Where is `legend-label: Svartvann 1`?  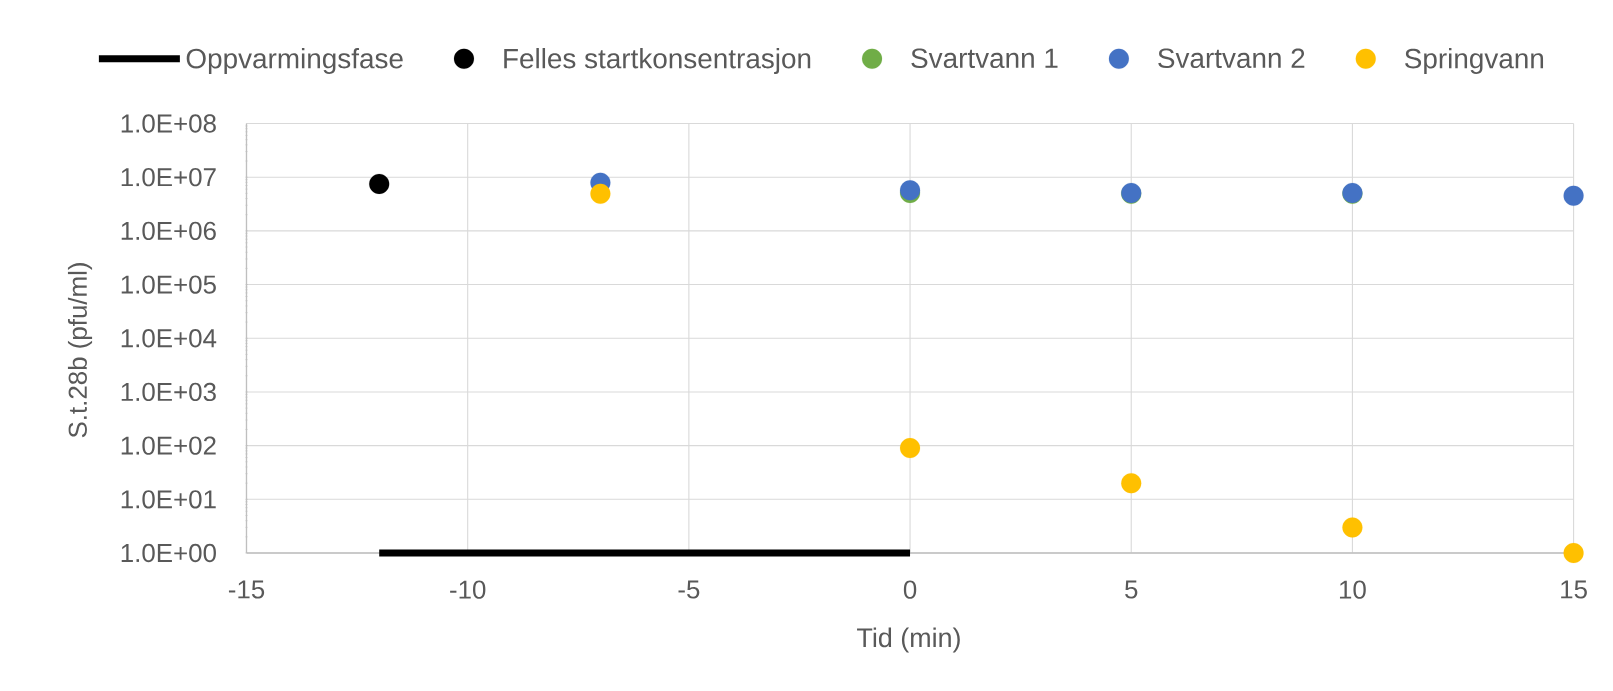 legend-label: Svartvann 1 is located at coordinates (984, 58).